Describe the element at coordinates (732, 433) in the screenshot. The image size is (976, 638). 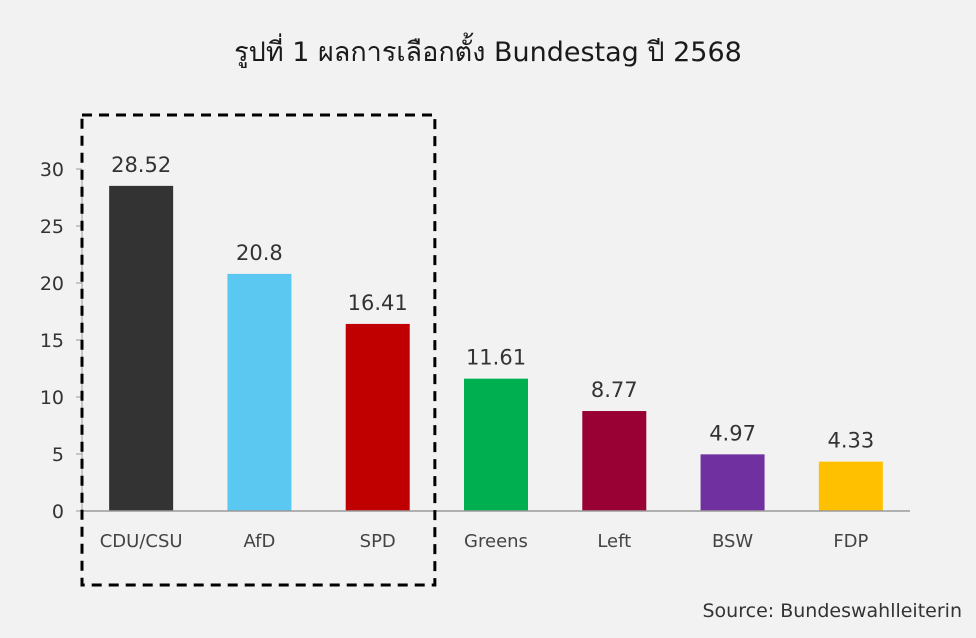
I see `data-label: 4.97` at that location.